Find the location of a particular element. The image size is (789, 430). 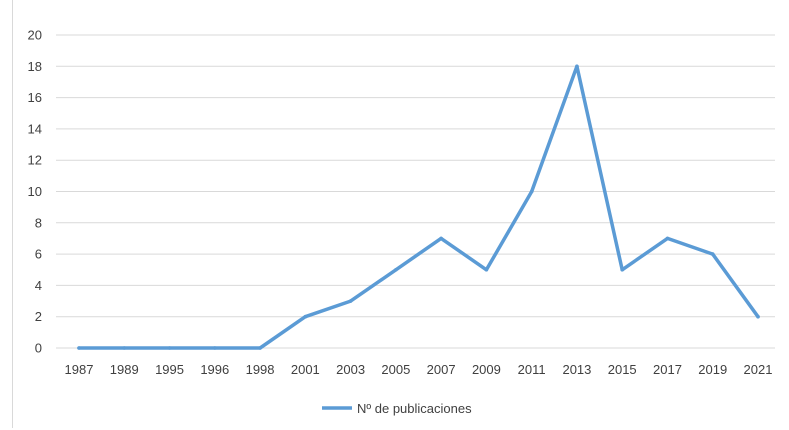

x-tick-label: 1996 is located at coordinates (214, 369).